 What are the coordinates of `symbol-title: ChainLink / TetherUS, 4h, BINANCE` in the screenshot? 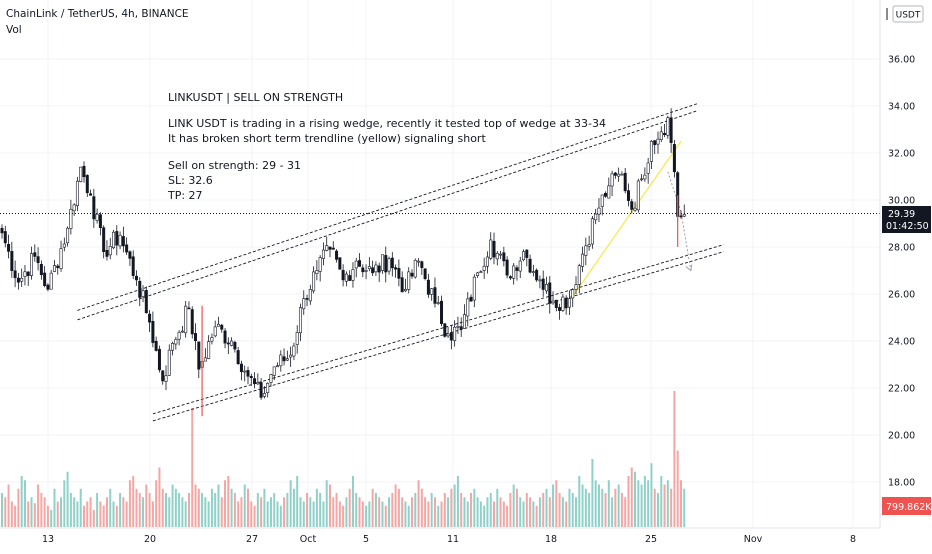 It's located at (97, 14).